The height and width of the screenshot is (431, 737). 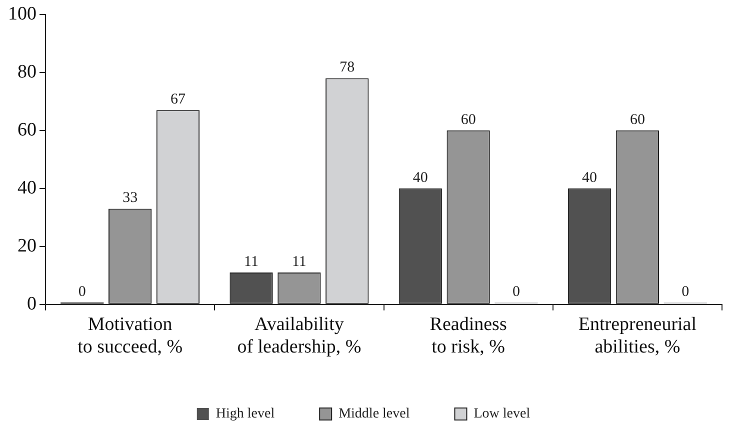 I want to click on x-tick-label: Availability of leadership, %, so click(x=299, y=336).